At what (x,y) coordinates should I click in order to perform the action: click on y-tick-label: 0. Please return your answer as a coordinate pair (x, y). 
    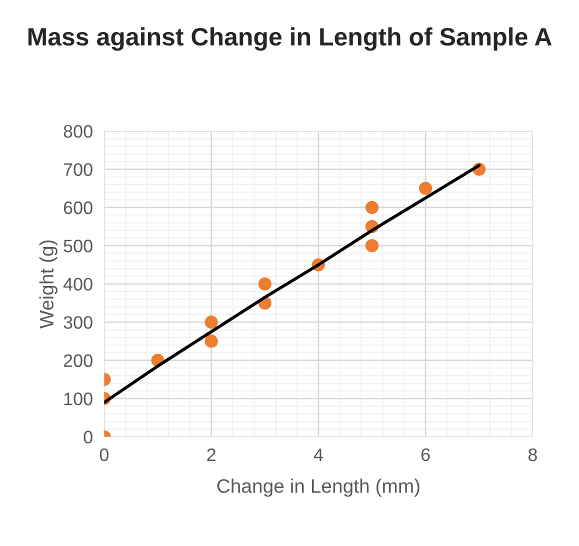
    Looking at the image, I should click on (88, 437).